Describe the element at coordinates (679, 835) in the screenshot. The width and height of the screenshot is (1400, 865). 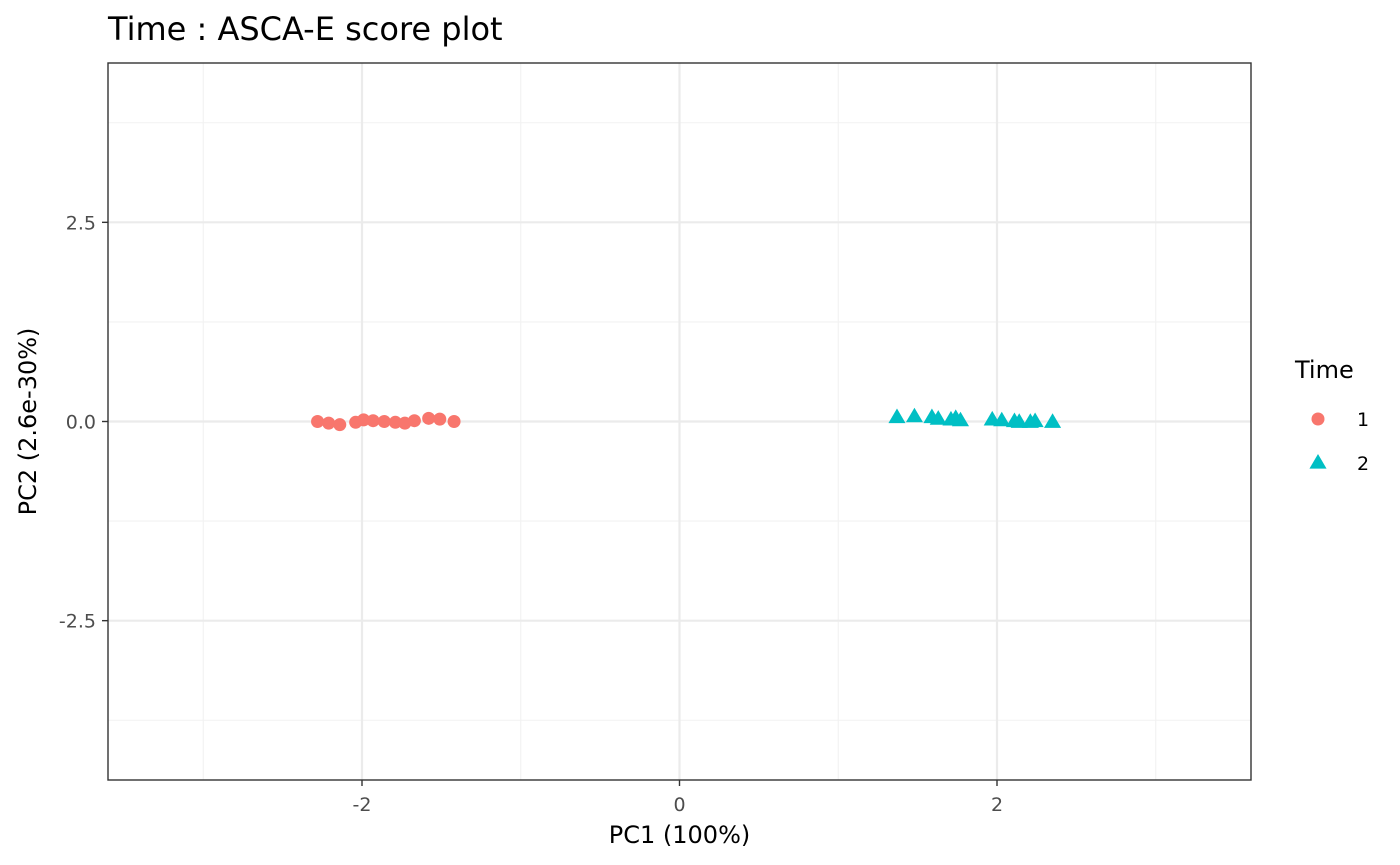
I see `x-axis-title: PC1 (100%)` at that location.